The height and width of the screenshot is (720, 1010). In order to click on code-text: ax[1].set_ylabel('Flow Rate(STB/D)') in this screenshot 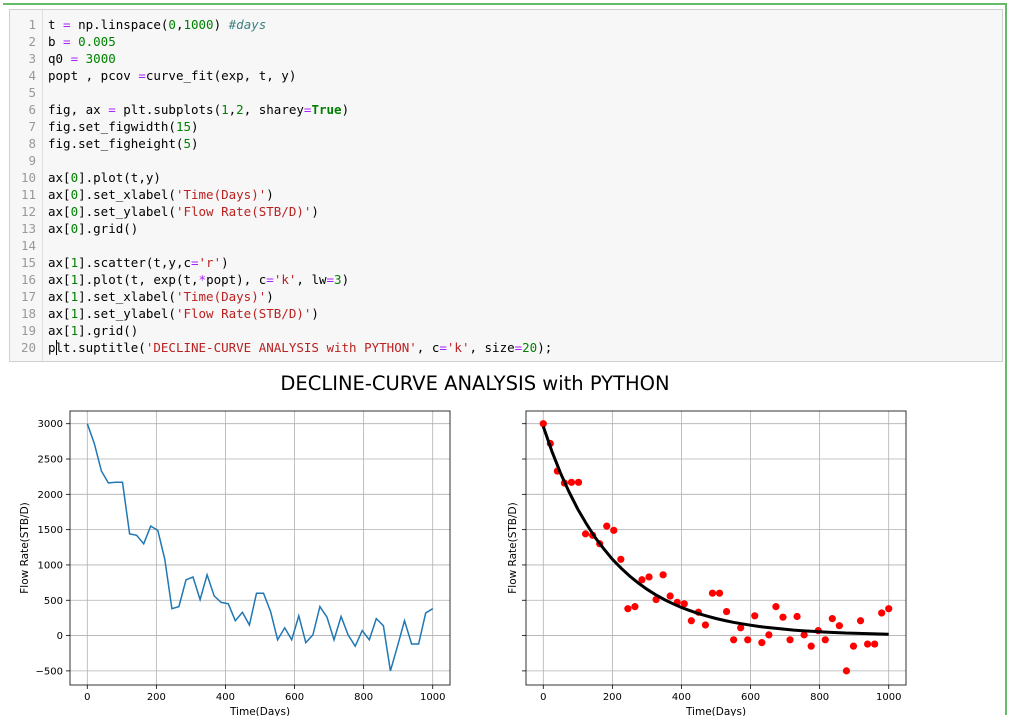, I will do `click(183, 313)`.